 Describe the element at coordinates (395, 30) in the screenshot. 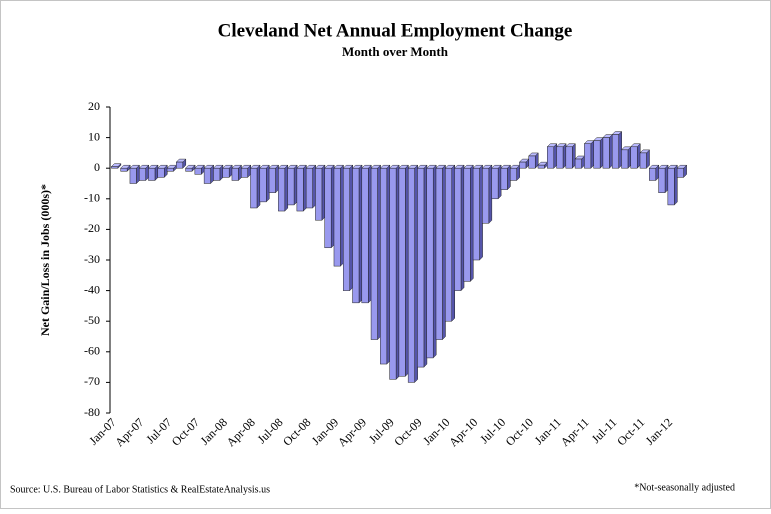

I see `chart-title: Cleveland Net Annual Employment Change` at that location.